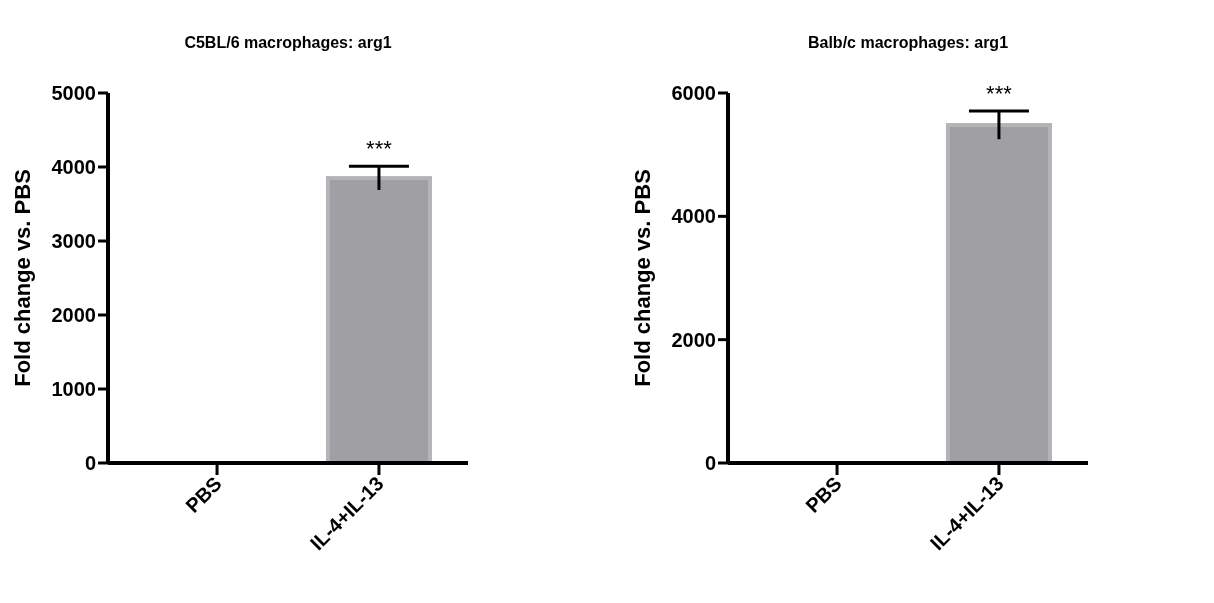 Image resolution: width=1214 pixels, height=603 pixels. What do you see at coordinates (73, 389) in the screenshot?
I see `y-tick-label: 1000` at bounding box center [73, 389].